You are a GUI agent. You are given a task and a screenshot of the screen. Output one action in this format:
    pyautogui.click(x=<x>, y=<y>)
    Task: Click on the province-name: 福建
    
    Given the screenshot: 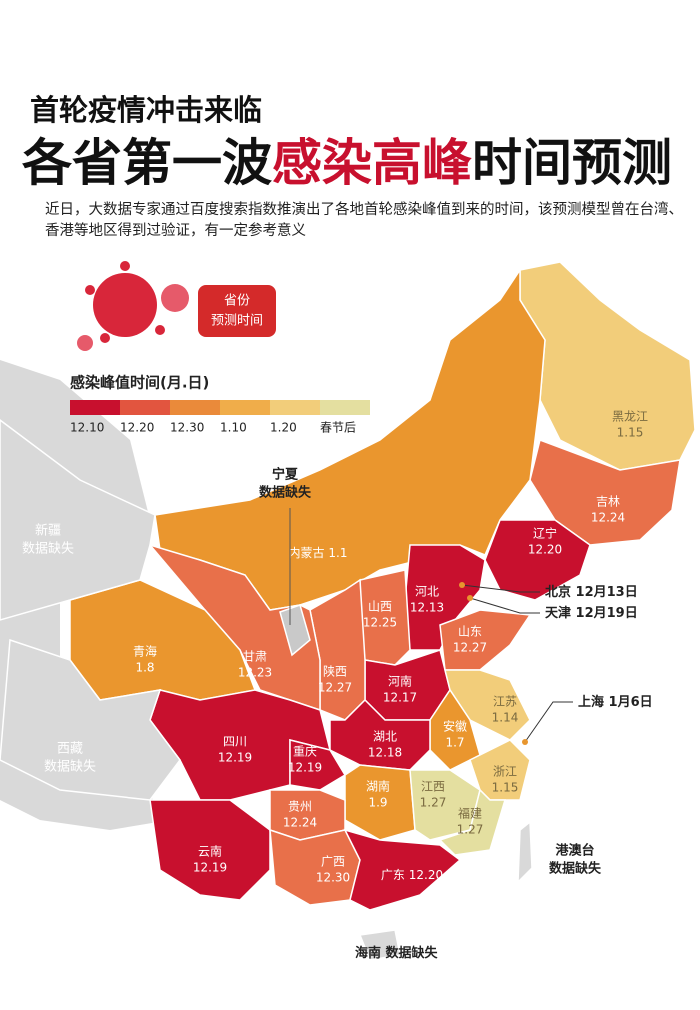 What is the action you would take?
    pyautogui.click(x=470, y=813)
    